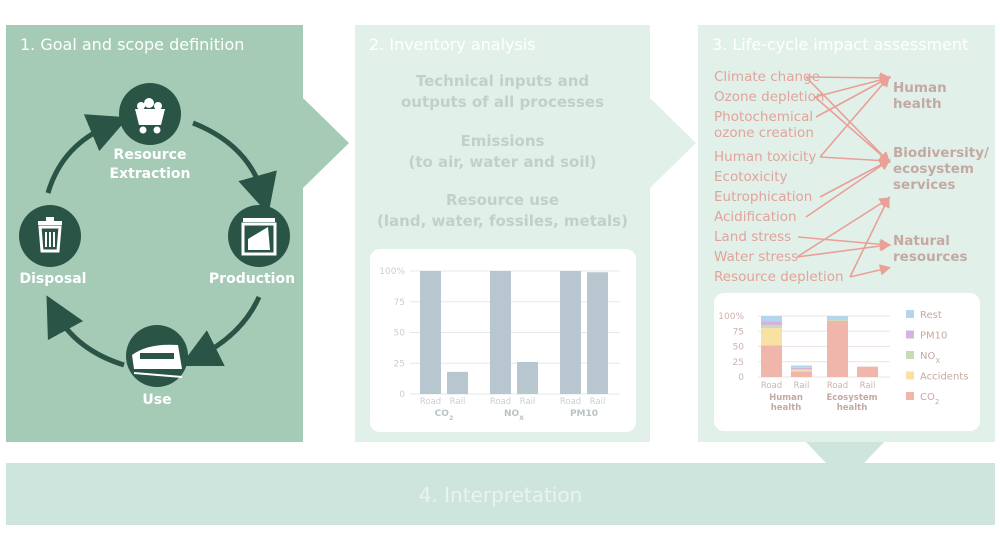  I want to click on impact-arrows, so click(844, 175).